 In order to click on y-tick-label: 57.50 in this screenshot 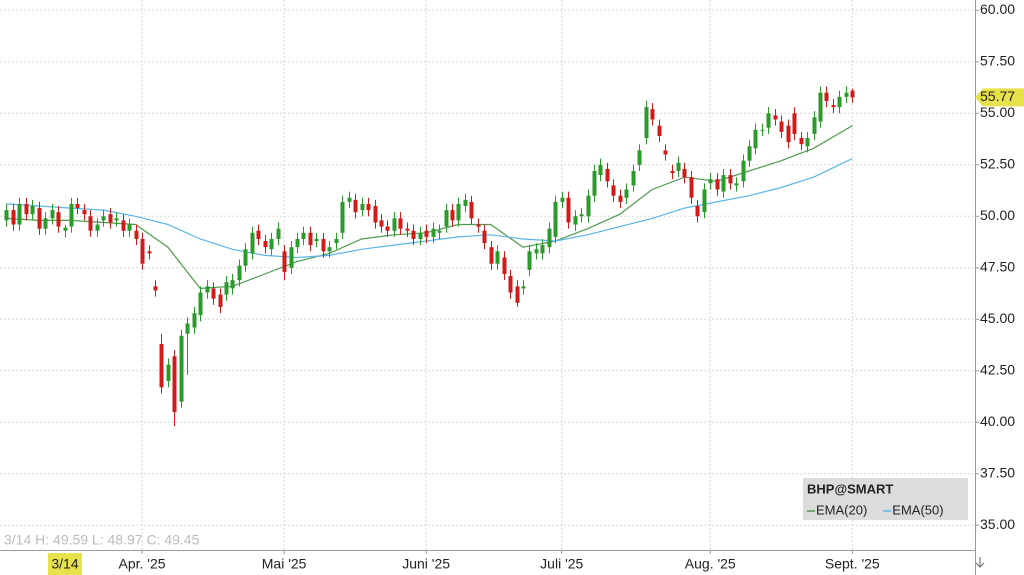, I will do `click(997, 61)`.